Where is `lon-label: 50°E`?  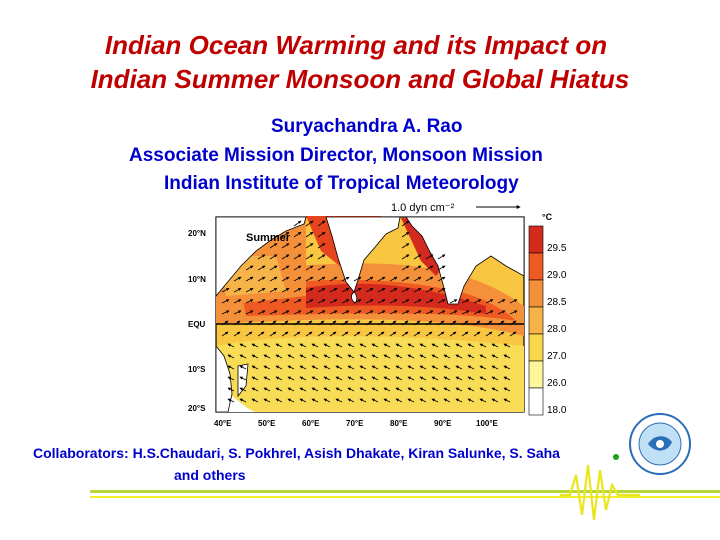
lon-label: 50°E is located at coordinates (267, 423).